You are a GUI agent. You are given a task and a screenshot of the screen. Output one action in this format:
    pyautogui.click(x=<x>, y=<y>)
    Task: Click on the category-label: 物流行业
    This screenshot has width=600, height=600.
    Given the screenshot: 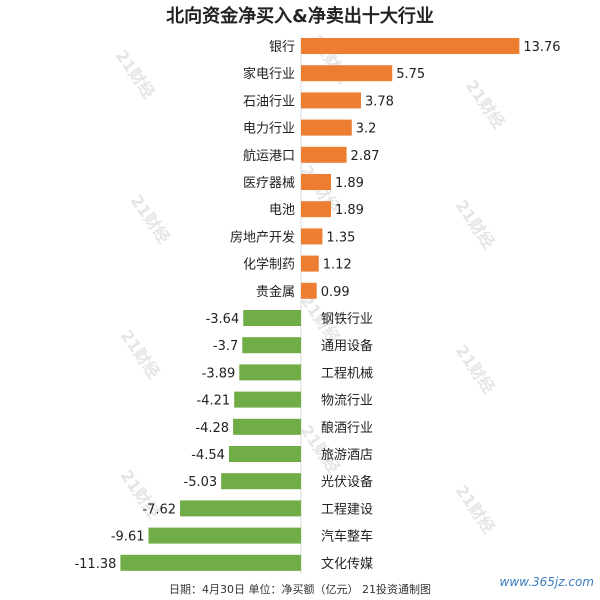 What is the action you would take?
    pyautogui.click(x=347, y=401)
    